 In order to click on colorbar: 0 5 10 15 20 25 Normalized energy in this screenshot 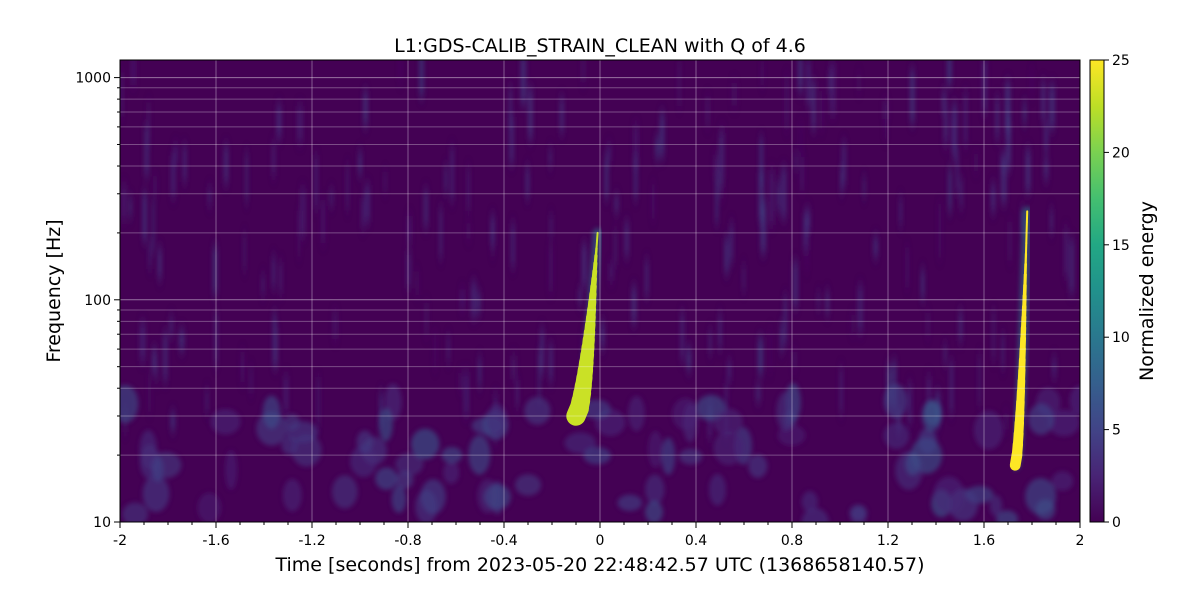, I will do `click(1123, 292)`.